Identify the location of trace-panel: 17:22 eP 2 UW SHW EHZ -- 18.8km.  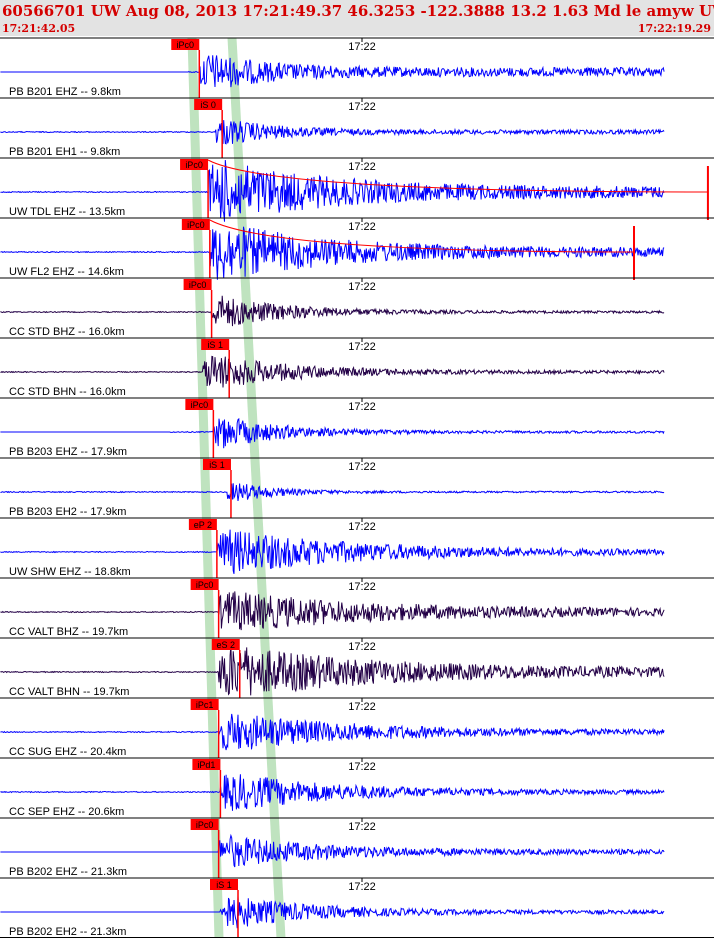
(357, 547).